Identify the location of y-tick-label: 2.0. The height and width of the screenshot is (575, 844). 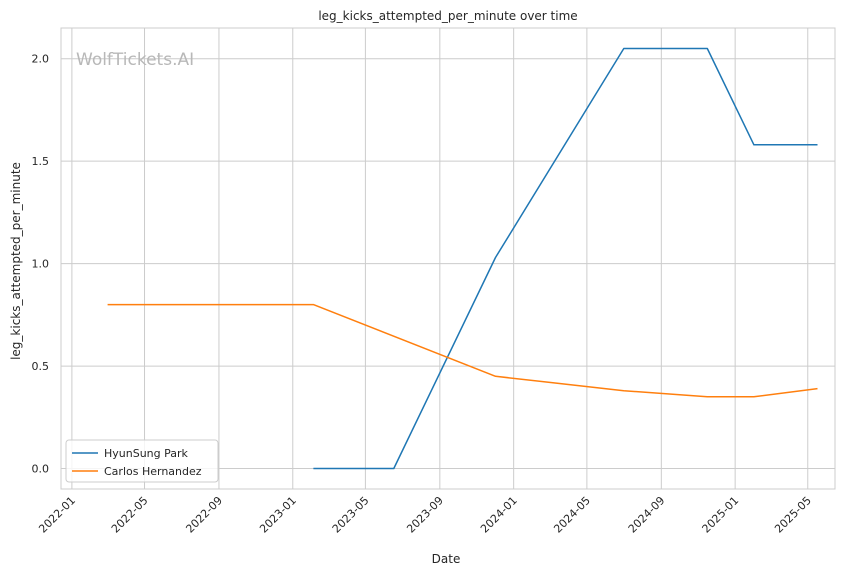
(41, 59).